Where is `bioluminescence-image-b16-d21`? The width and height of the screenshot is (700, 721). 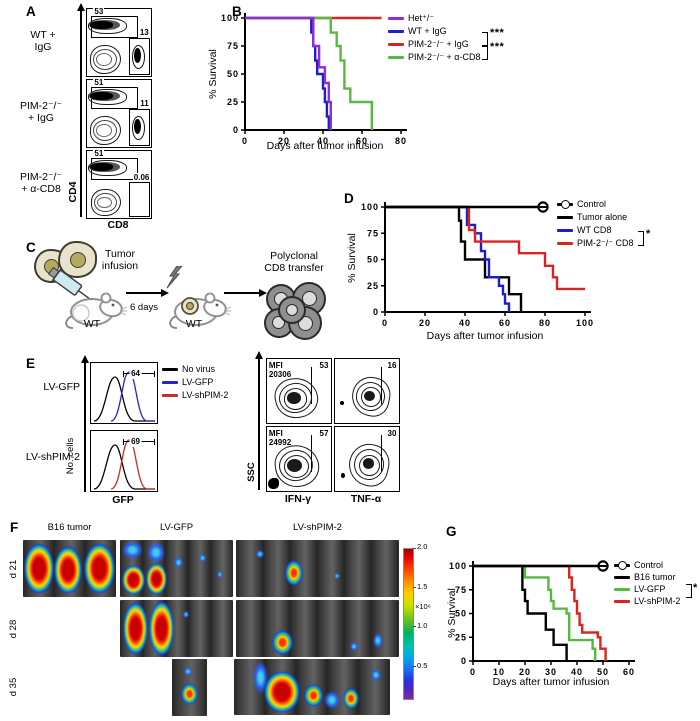 bioluminescence-image-b16-d21 is located at coordinates (69, 568).